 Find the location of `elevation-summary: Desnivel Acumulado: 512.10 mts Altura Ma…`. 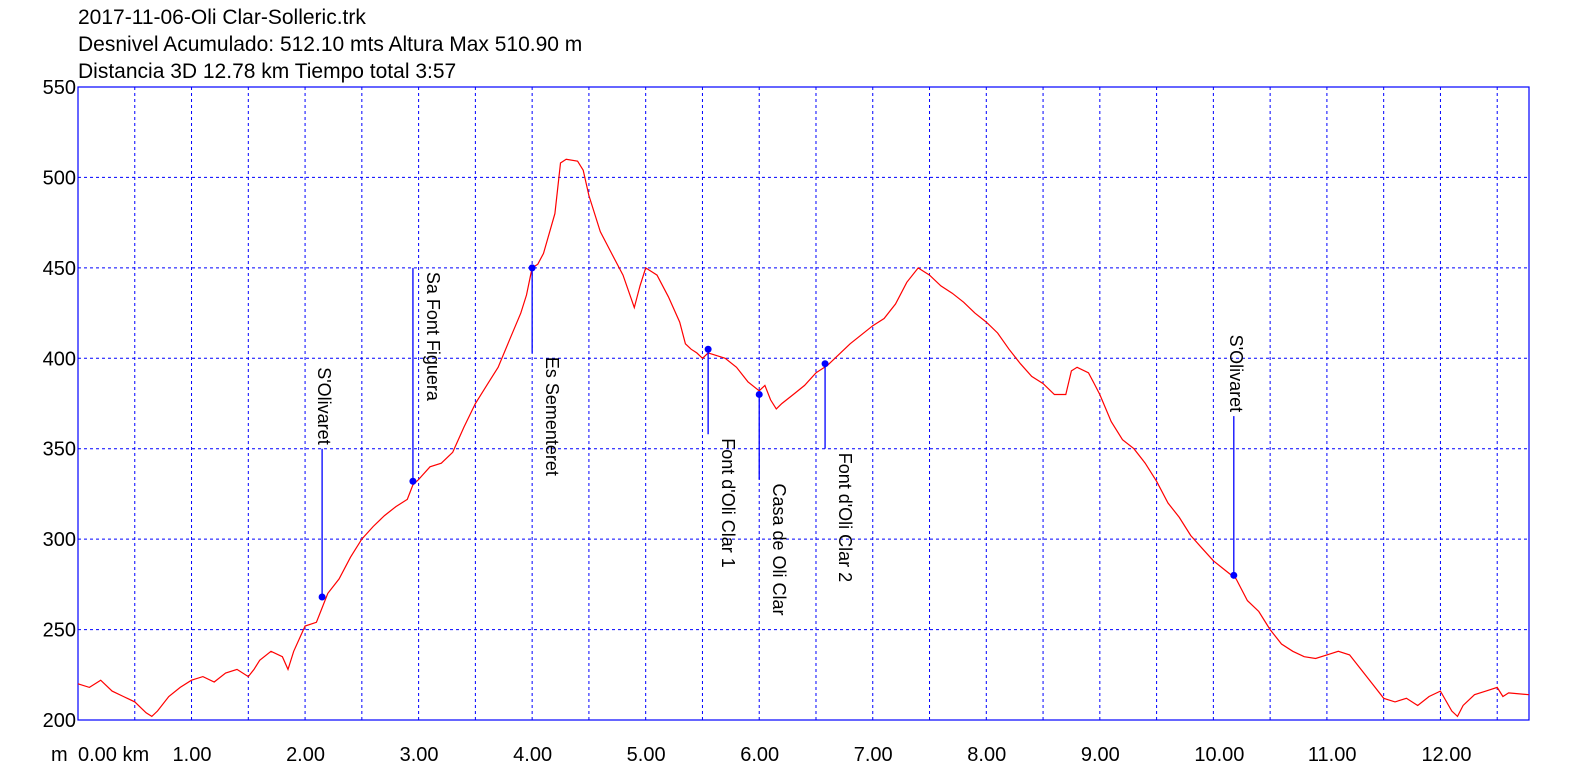

elevation-summary: Desnivel Acumulado: 512.10 mts Altura Ma… is located at coordinates (330, 44).